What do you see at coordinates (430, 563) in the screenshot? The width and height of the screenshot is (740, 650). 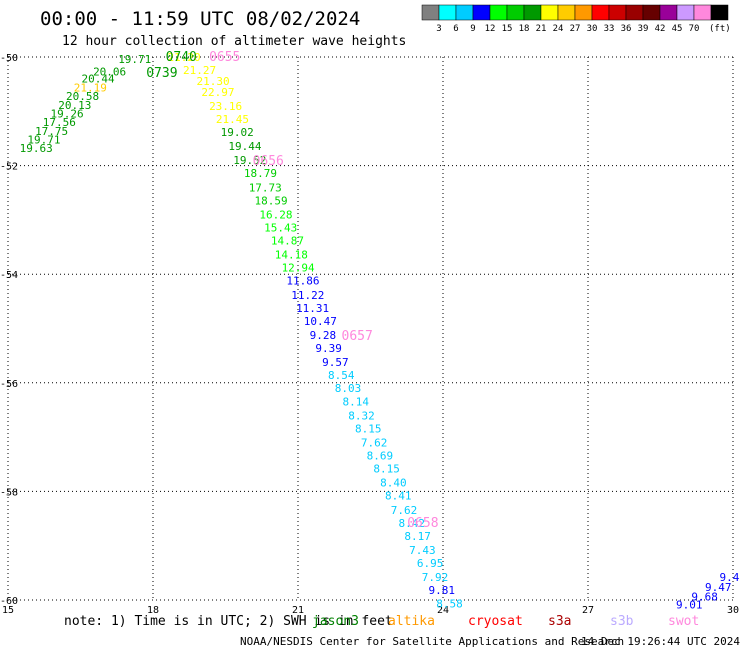 I see `wave-height-label: 6.95` at bounding box center [430, 563].